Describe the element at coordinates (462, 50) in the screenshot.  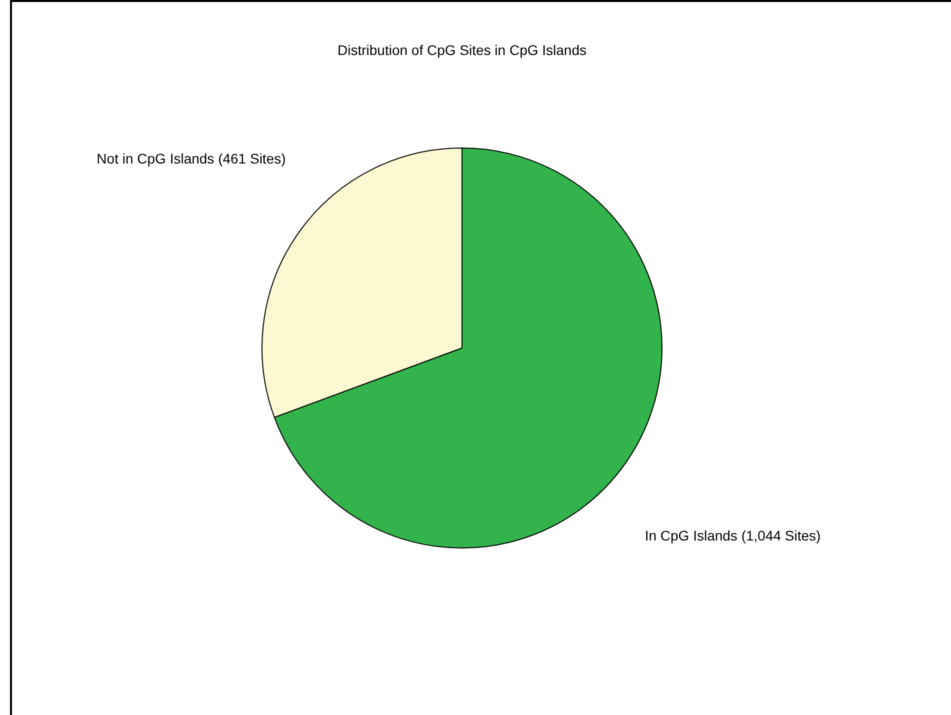
I see `chart-title: Distribution of CpG Sites in CpG Islands` at that location.